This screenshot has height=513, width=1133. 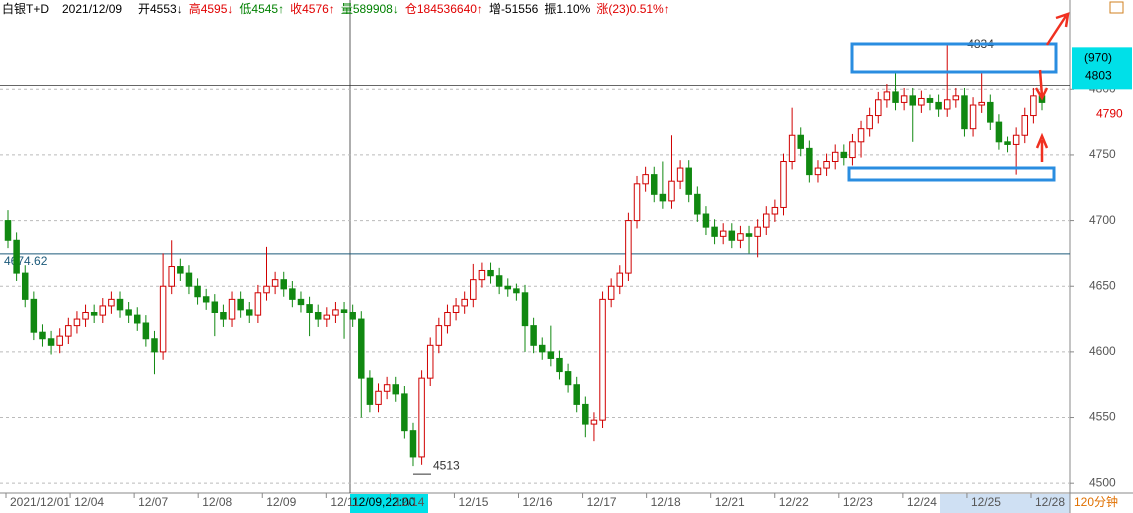 What do you see at coordinates (312, 9) in the screenshot?
I see `header-item: 收4576↑` at bounding box center [312, 9].